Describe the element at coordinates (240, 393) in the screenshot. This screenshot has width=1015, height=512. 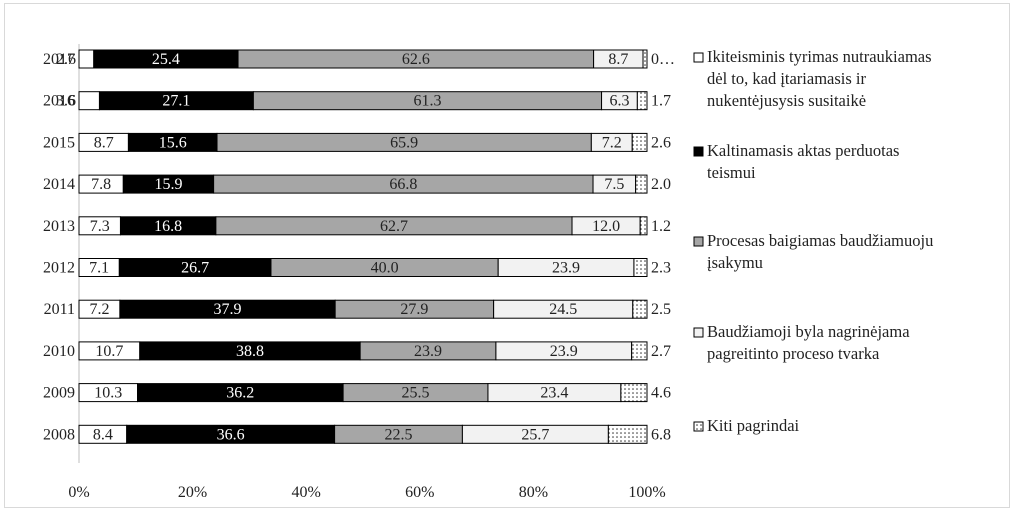
I see `data-label: 36.2` at that location.